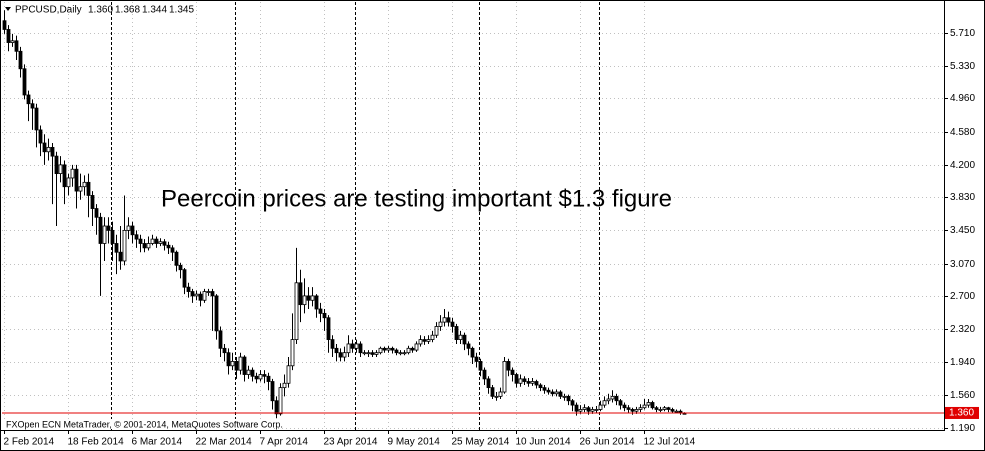  Describe the element at coordinates (962, 165) in the screenshot. I see `y-tick-label: 4.200` at that location.